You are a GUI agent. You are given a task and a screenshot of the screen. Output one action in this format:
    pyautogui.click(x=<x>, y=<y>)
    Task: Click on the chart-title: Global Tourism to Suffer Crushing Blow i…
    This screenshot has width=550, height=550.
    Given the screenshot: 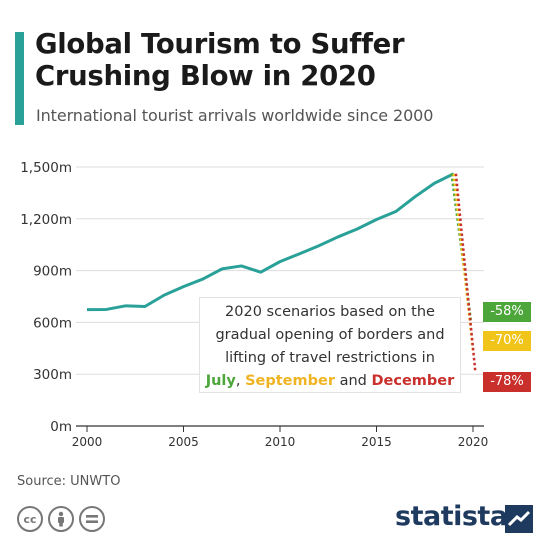 What is the action you would take?
    pyautogui.click(x=220, y=60)
    